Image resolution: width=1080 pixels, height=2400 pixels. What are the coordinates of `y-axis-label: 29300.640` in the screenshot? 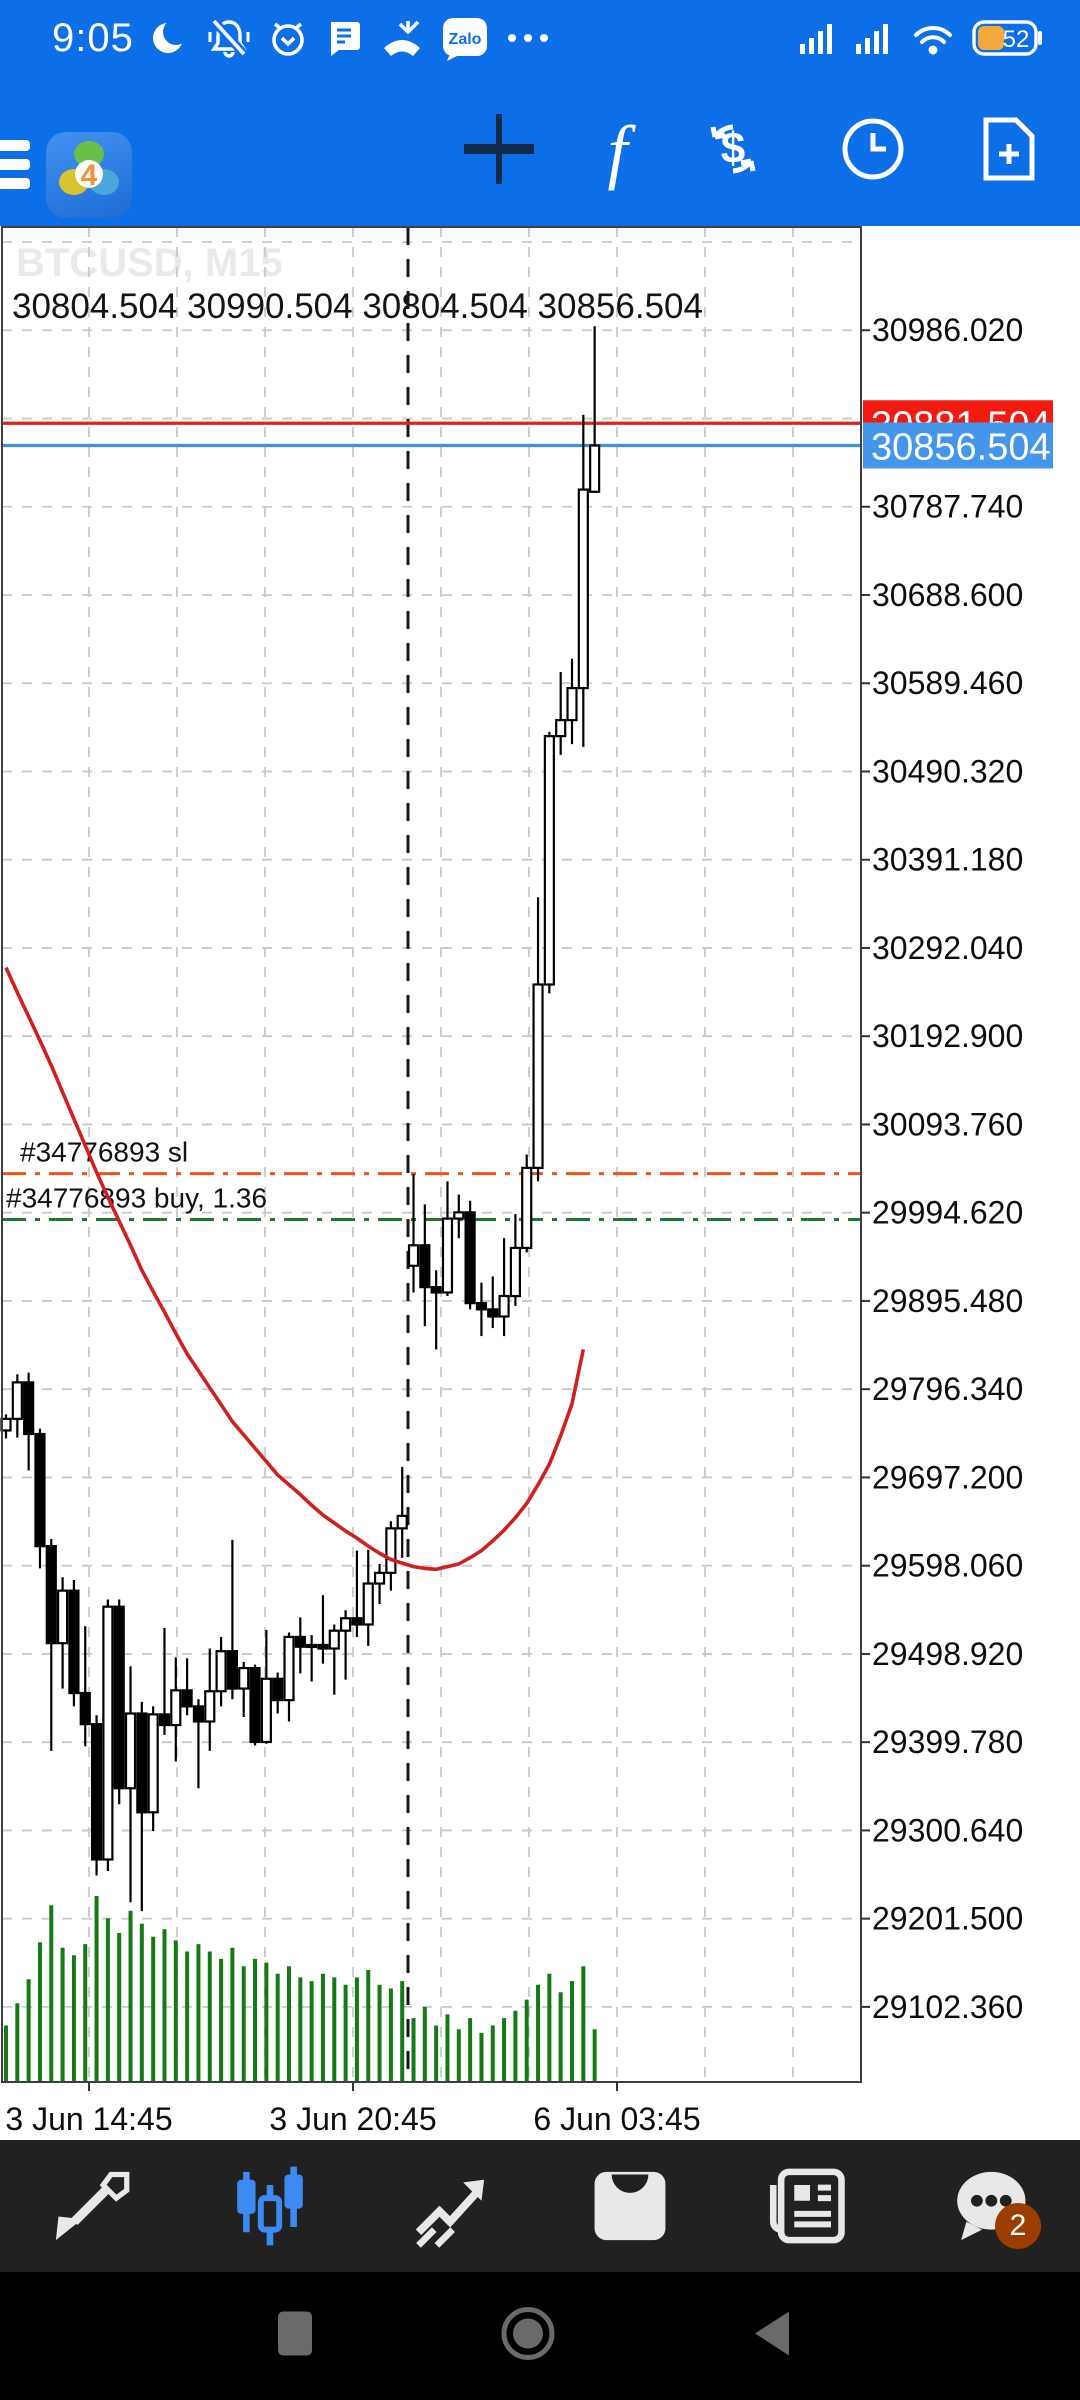 It's located at (947, 1830).